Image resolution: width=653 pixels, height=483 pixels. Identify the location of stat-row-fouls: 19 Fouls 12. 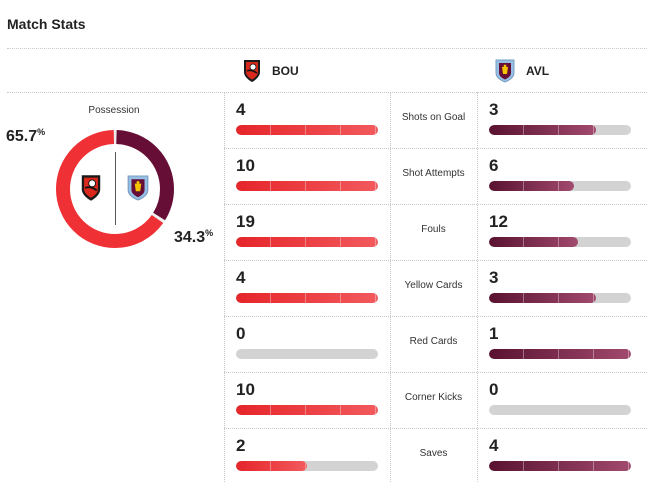
(326, 232).